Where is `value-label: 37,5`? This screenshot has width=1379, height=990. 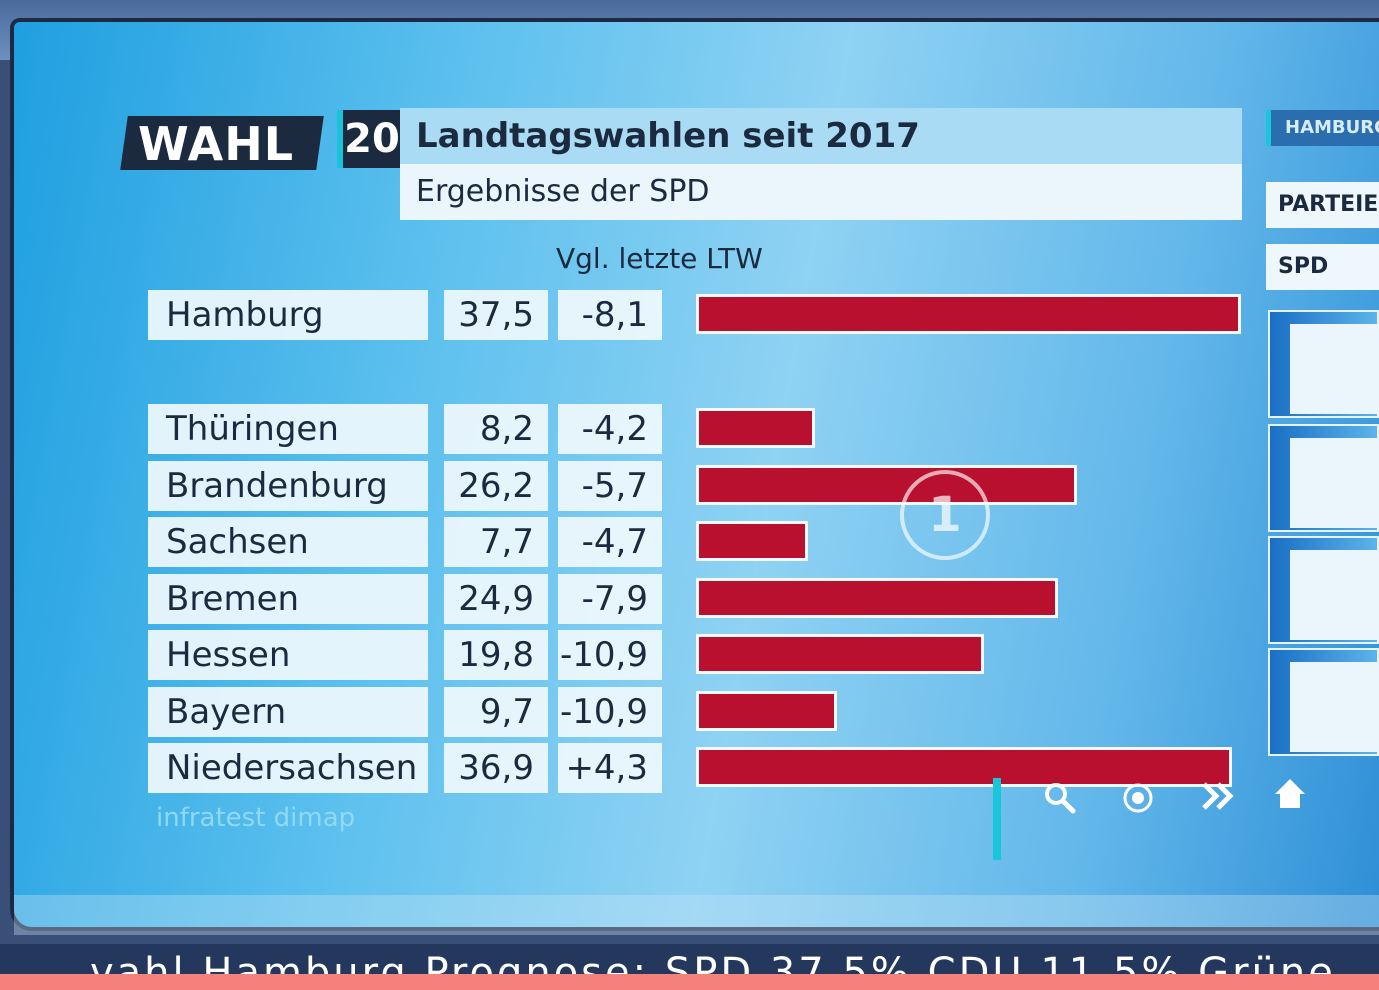
value-label: 37,5 is located at coordinates (496, 315).